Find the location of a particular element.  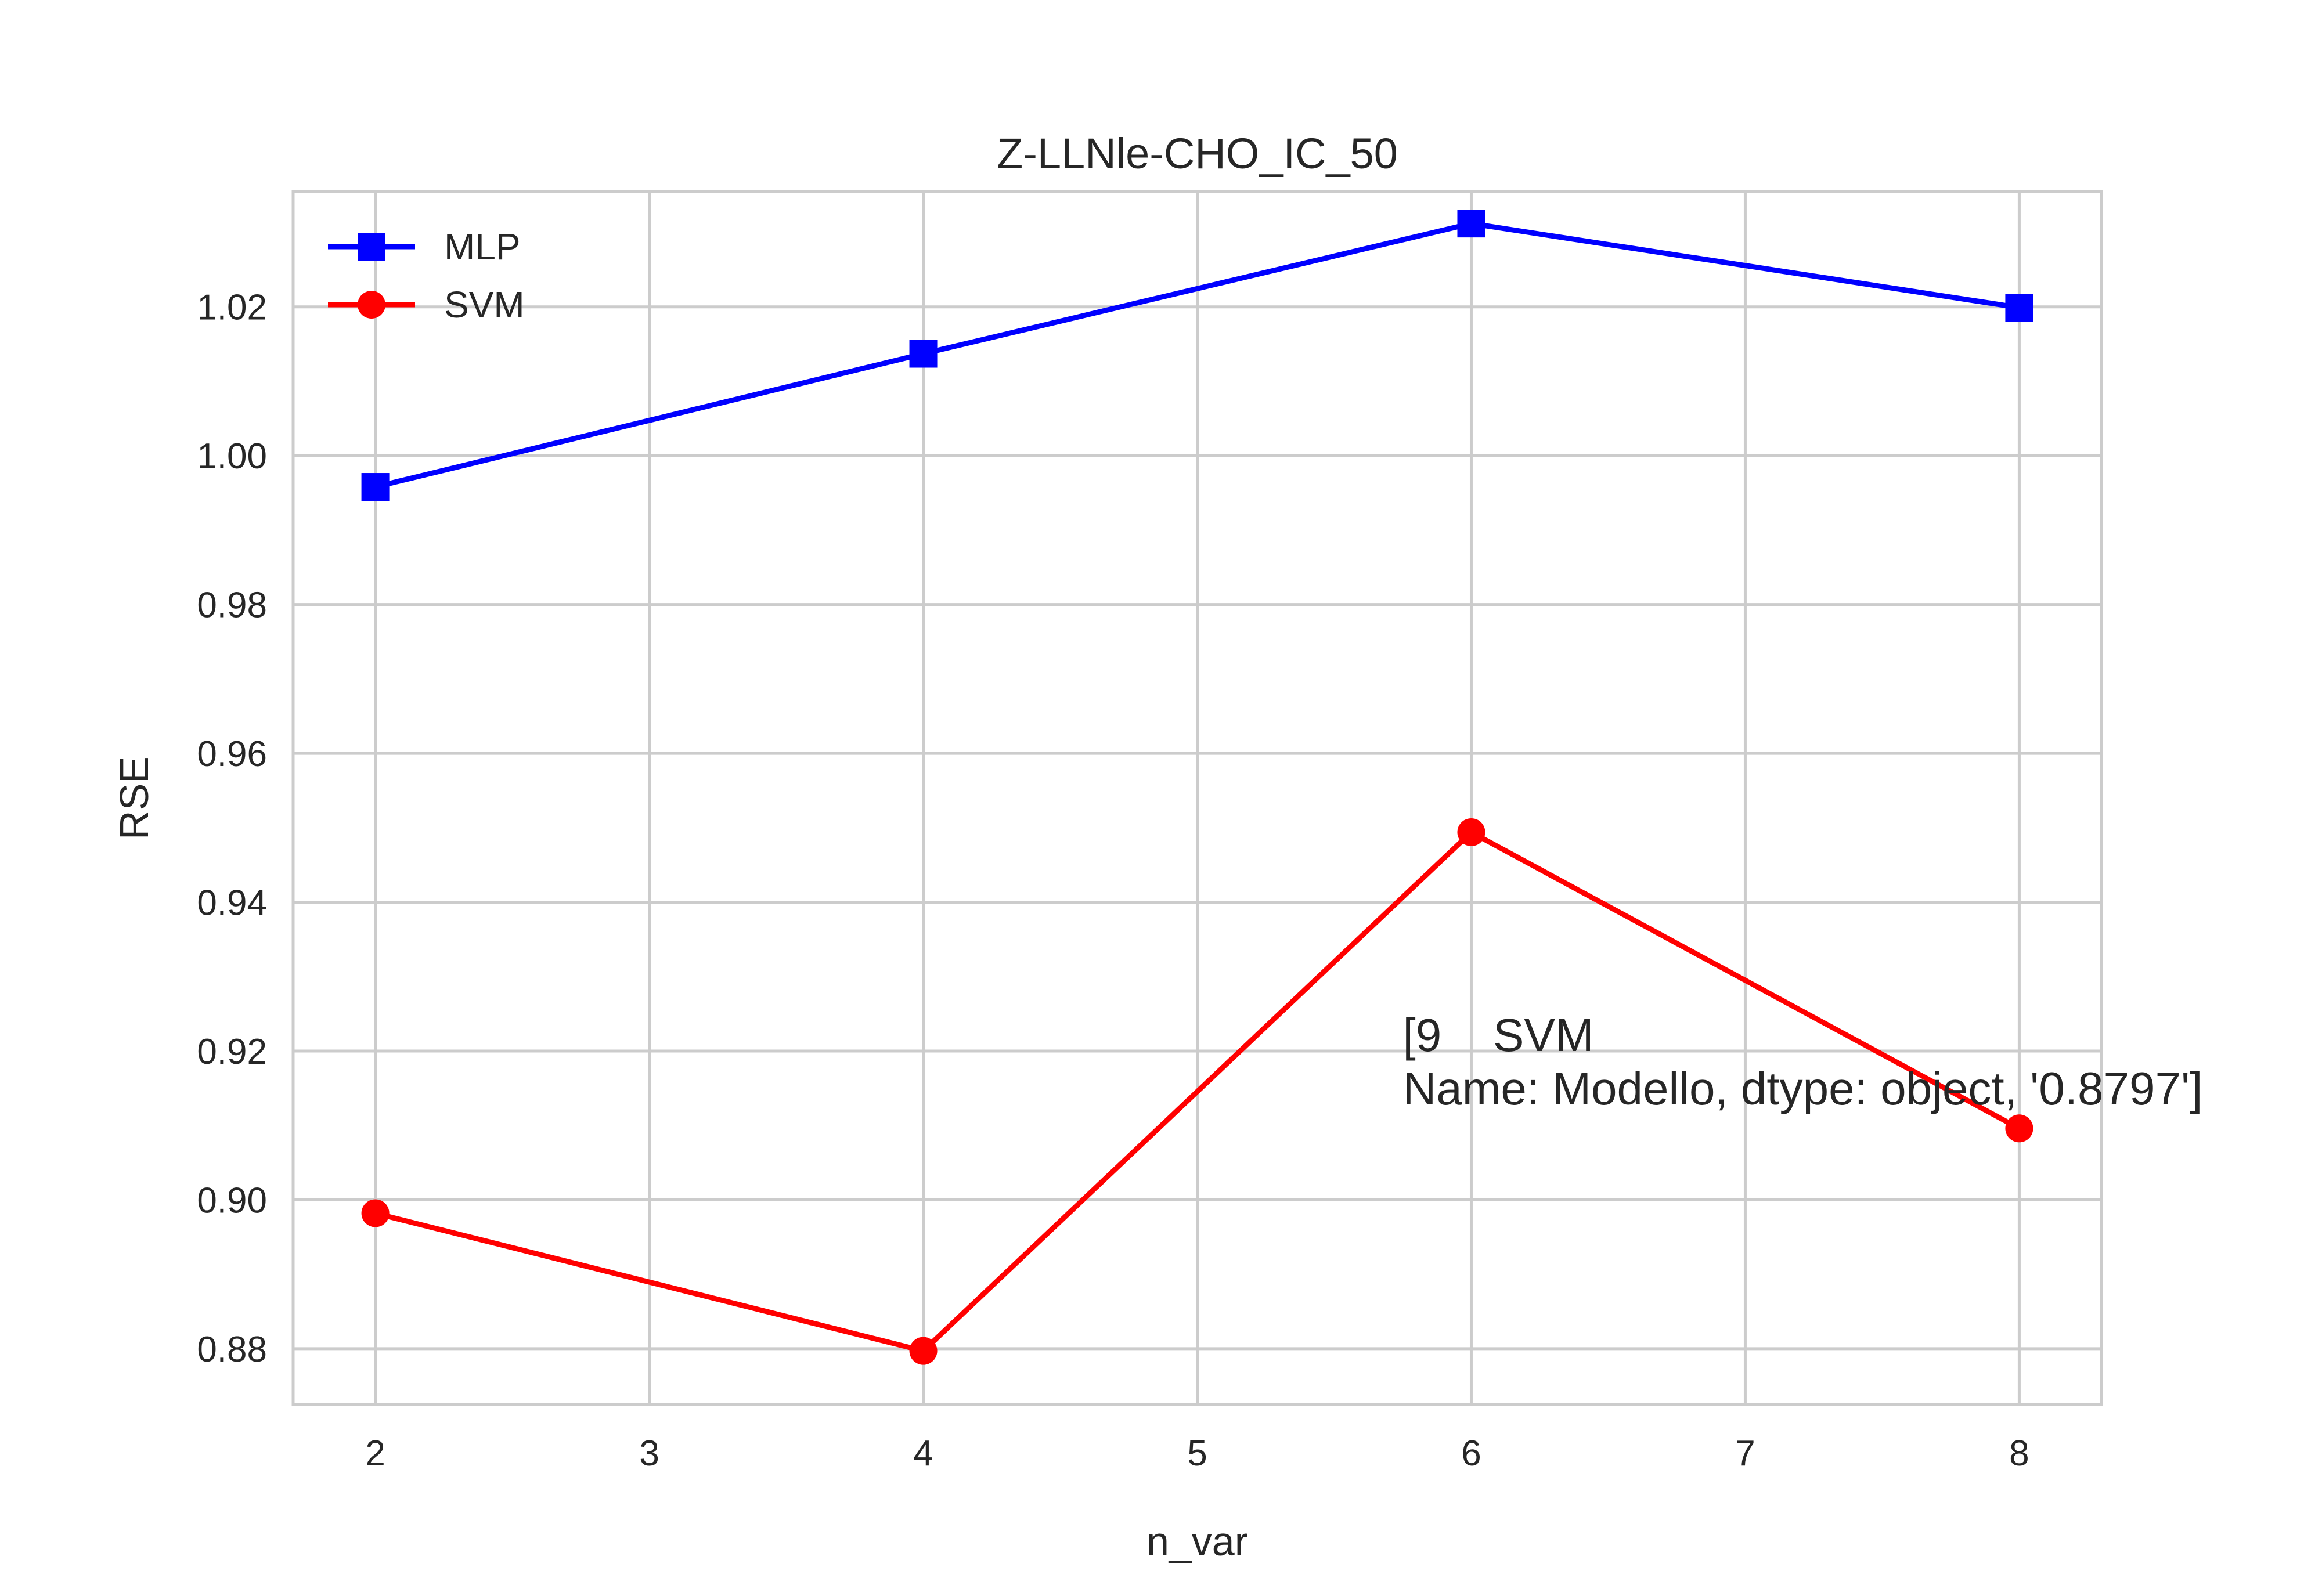

y-tick-label: 1.02 is located at coordinates (232, 308).